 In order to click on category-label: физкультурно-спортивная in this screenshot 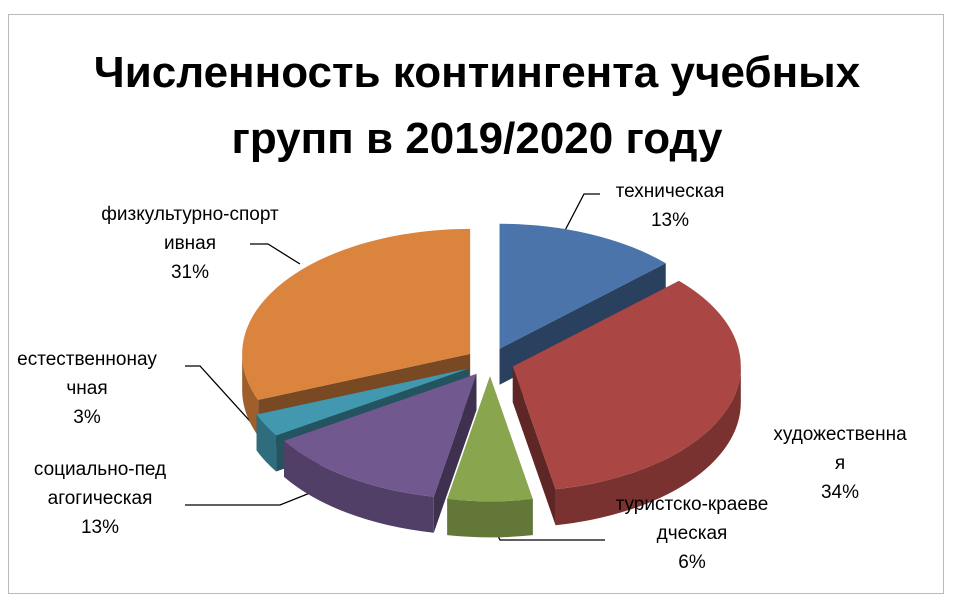, I will do `click(190, 229)`.